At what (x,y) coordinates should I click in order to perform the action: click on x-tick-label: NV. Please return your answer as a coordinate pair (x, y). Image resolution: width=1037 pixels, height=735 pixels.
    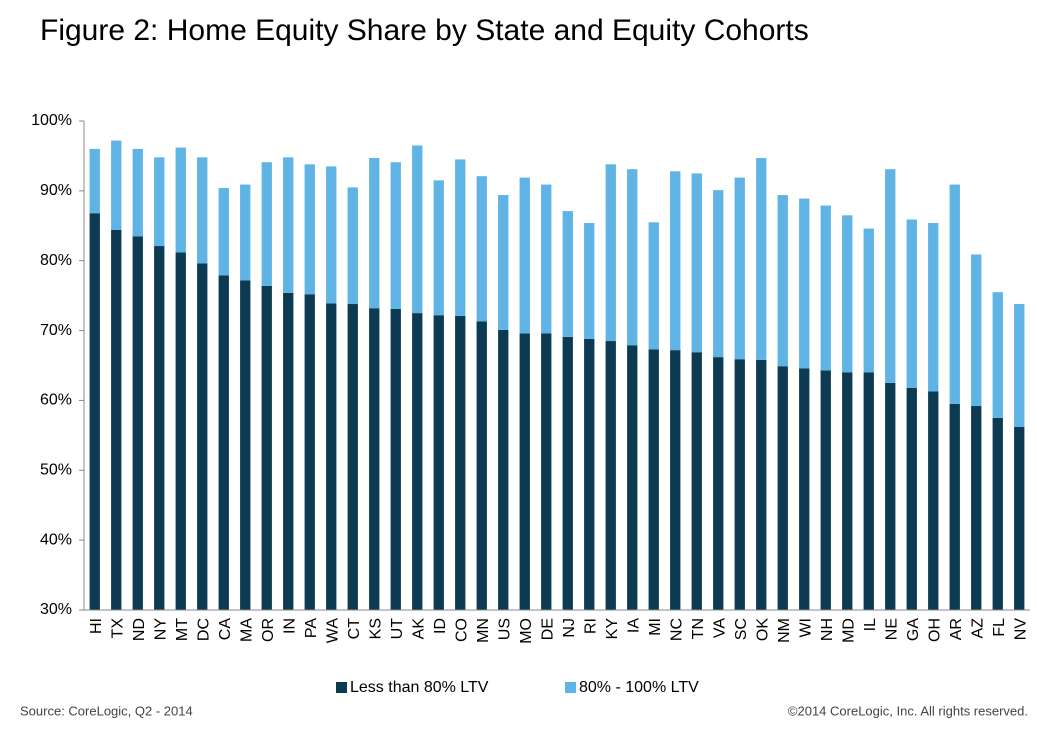
    Looking at the image, I should click on (1020, 629).